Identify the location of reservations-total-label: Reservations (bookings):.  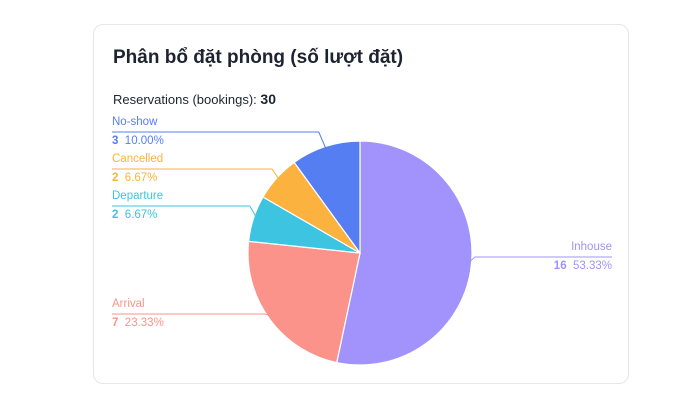
(185, 99).